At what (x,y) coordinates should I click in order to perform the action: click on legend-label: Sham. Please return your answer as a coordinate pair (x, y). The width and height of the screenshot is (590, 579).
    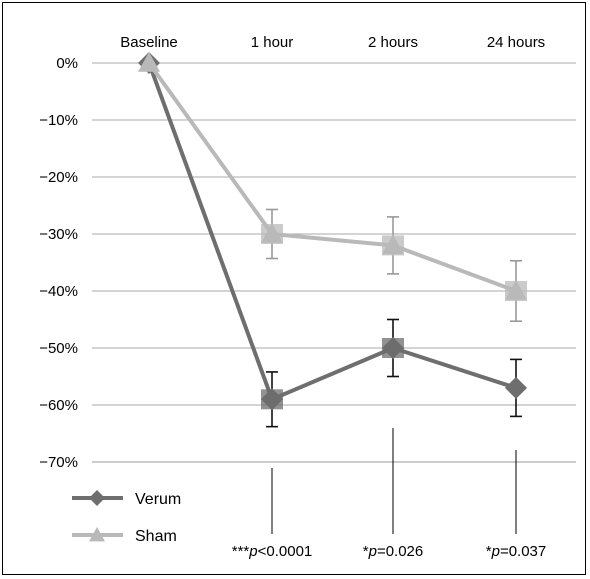
    Looking at the image, I should click on (156, 536).